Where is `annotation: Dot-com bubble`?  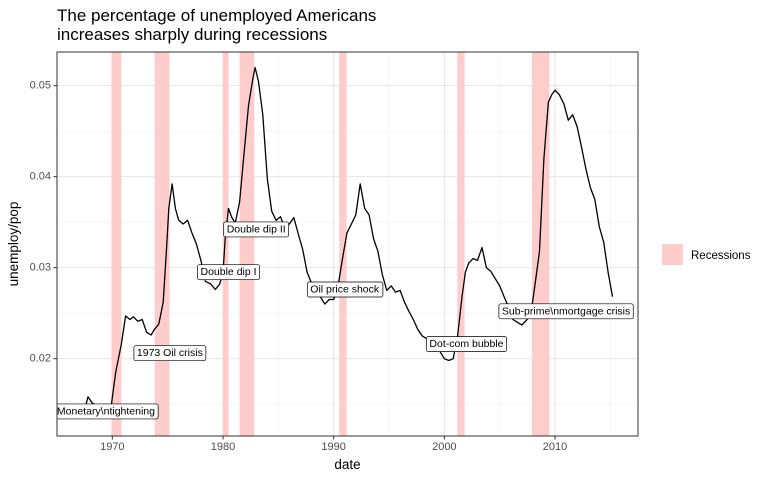
annotation: Dot-com bubble is located at coordinates (467, 344).